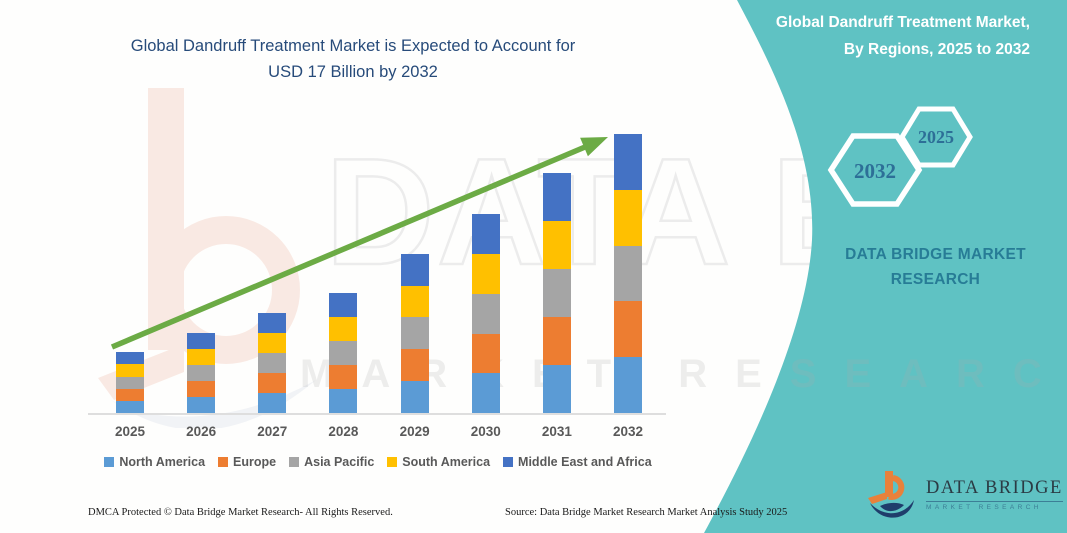 The image size is (1067, 533). What do you see at coordinates (353, 72) in the screenshot?
I see `chart-title-line2: USD 17 Billion by 2032` at bounding box center [353, 72].